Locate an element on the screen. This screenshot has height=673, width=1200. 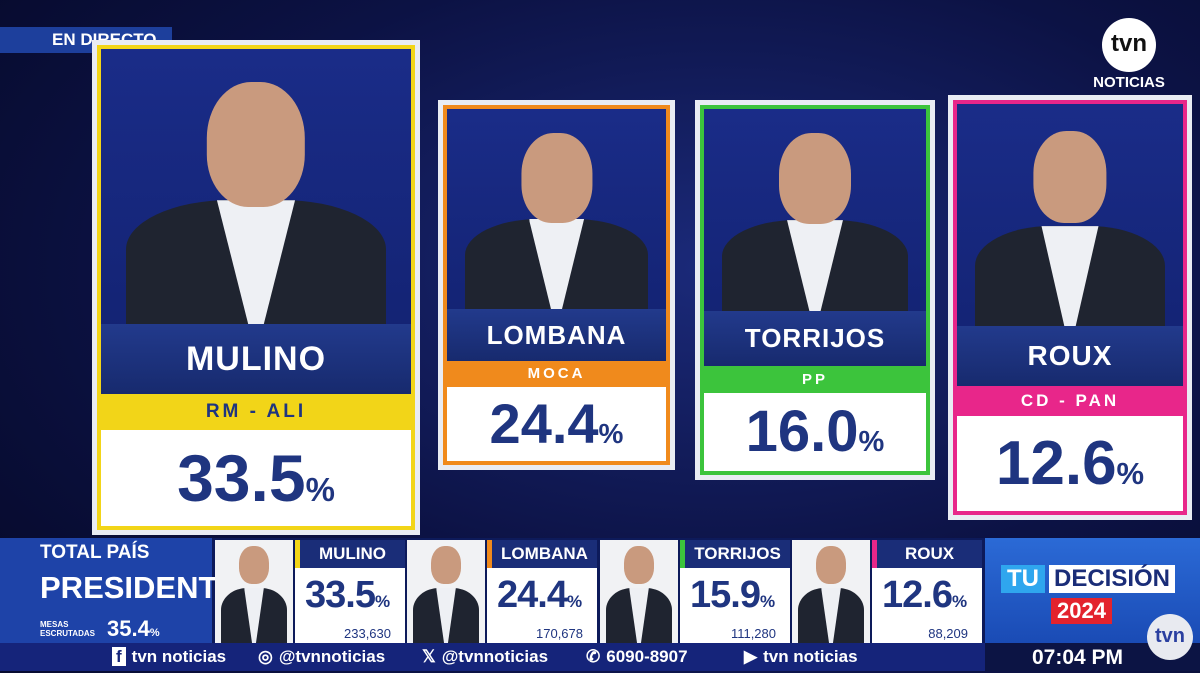
whatsapp-text: 6090-8907 is located at coordinates (647, 656).